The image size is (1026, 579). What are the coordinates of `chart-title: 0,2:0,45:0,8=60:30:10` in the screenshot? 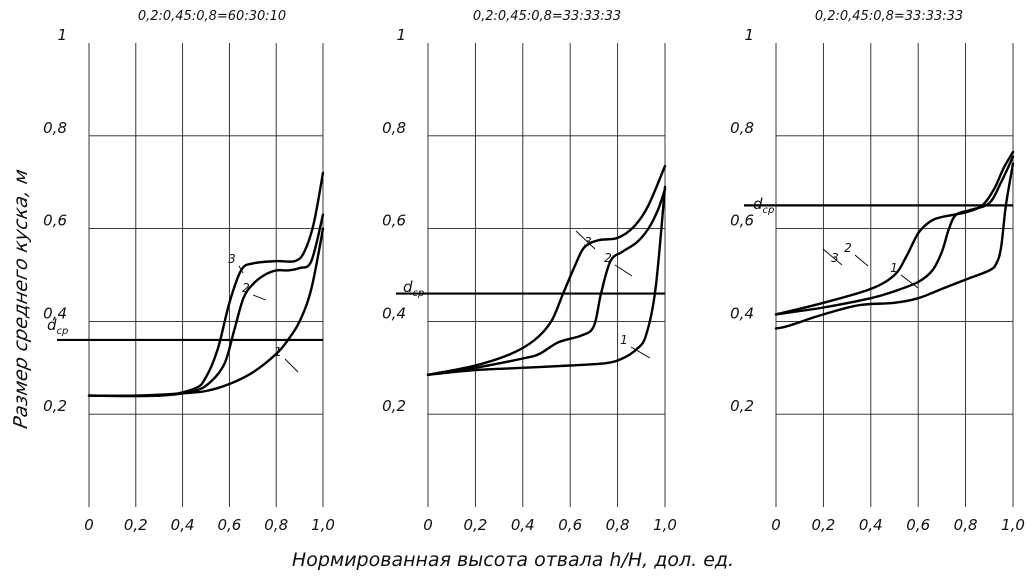 It's located at (212, 16).